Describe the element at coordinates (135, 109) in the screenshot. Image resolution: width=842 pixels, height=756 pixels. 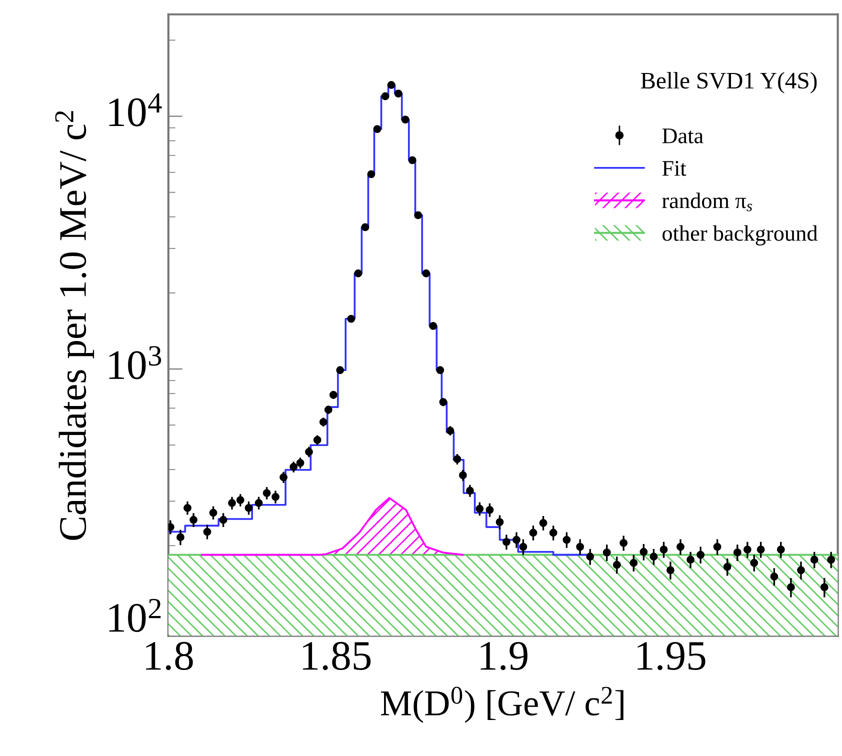
I see `y-tick-label: 10$^{4}$` at that location.